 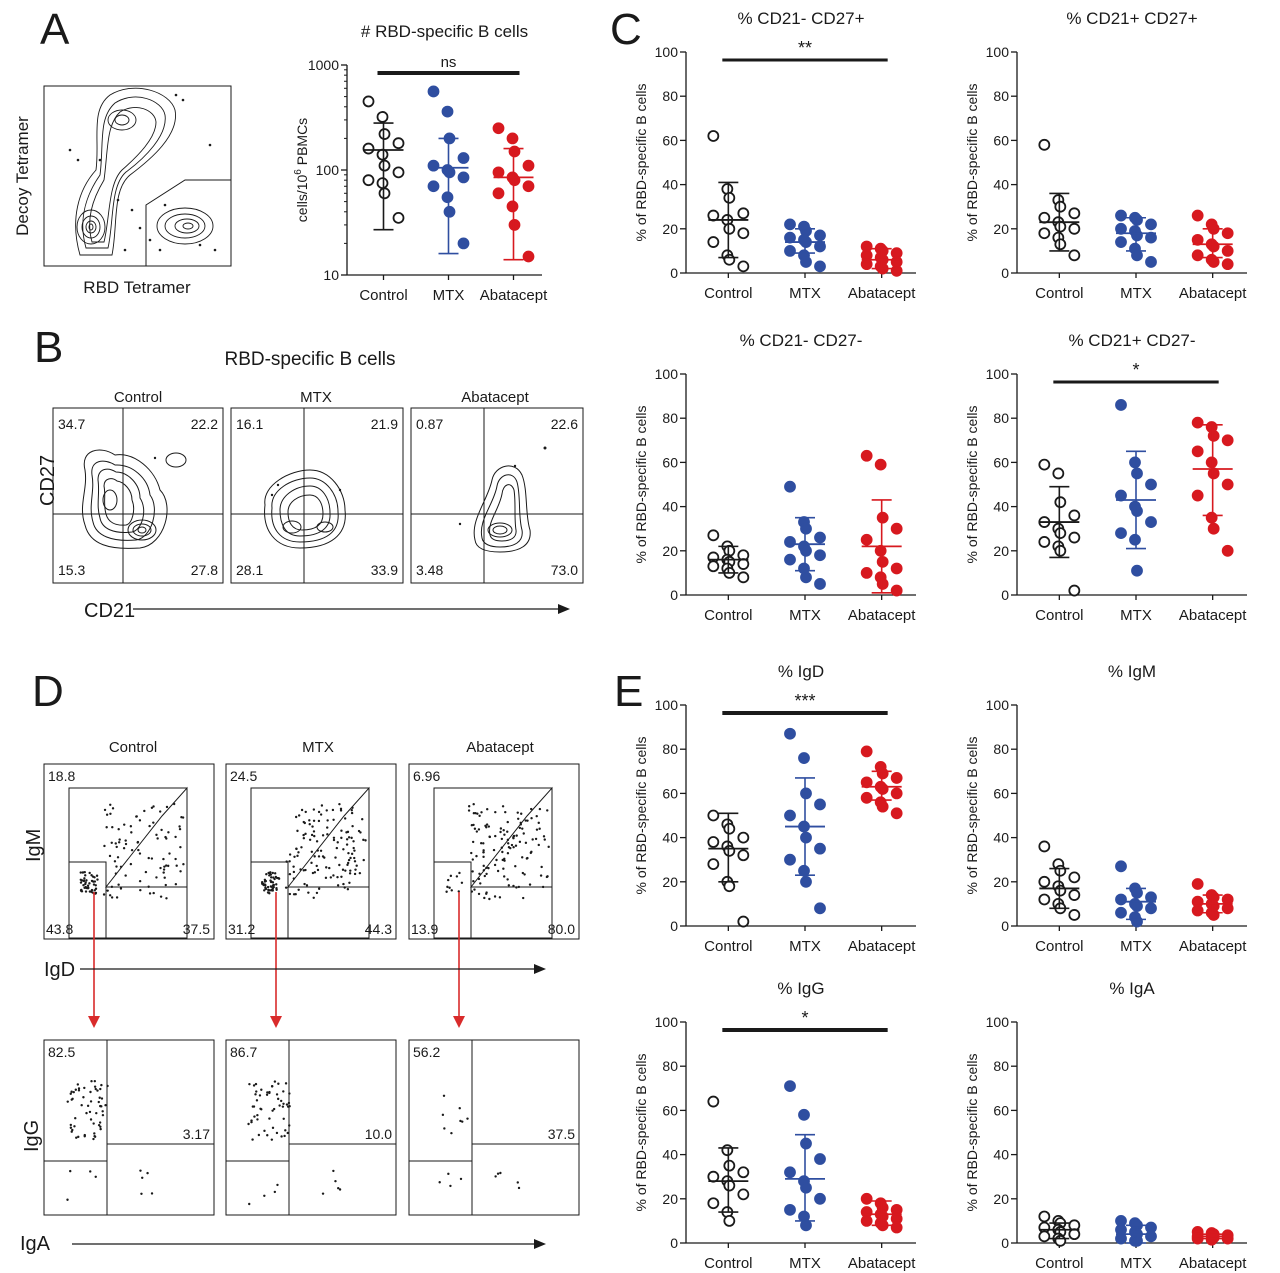 I want to click on flow-frame, so click(x=311, y=851).